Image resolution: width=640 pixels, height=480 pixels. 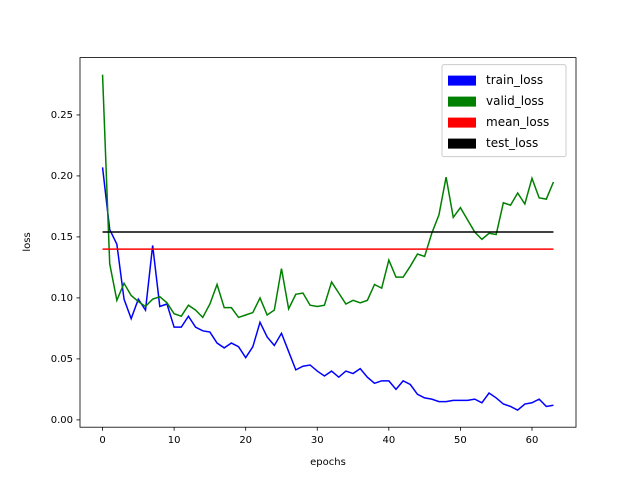 I want to click on legend-label: valid_loss, so click(x=515, y=101).